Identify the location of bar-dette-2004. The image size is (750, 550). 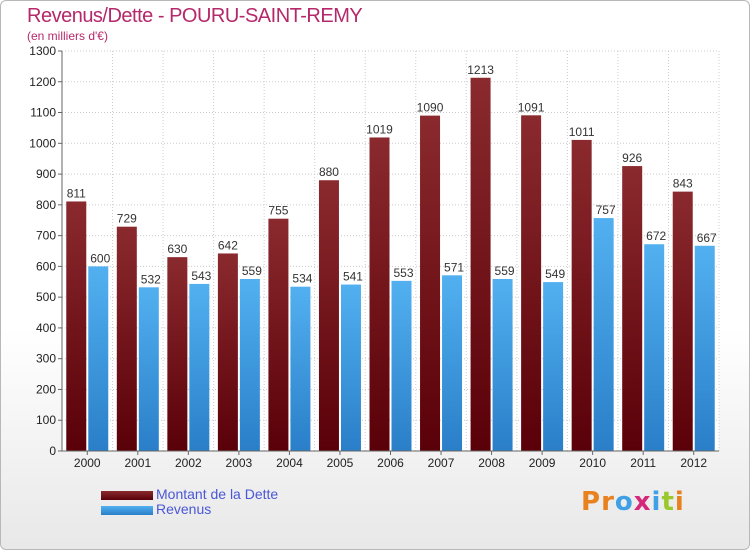
(278, 334).